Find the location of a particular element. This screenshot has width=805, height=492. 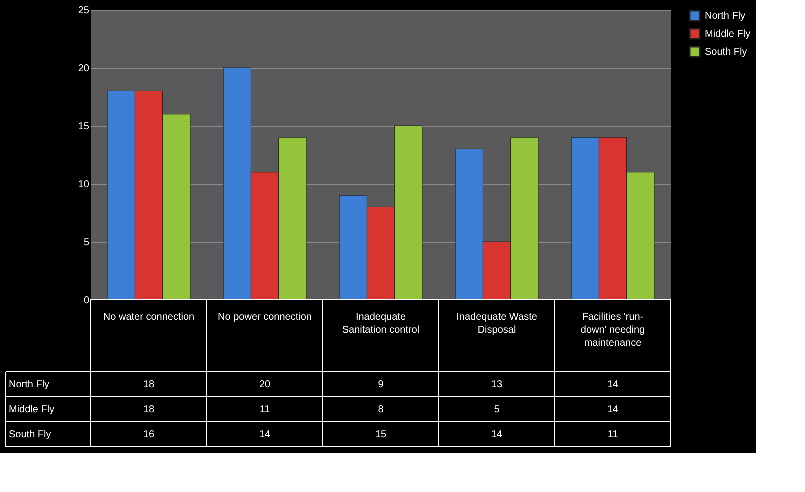

x-tick-label: Inadequate Sanitation control is located at coordinates (381, 324).